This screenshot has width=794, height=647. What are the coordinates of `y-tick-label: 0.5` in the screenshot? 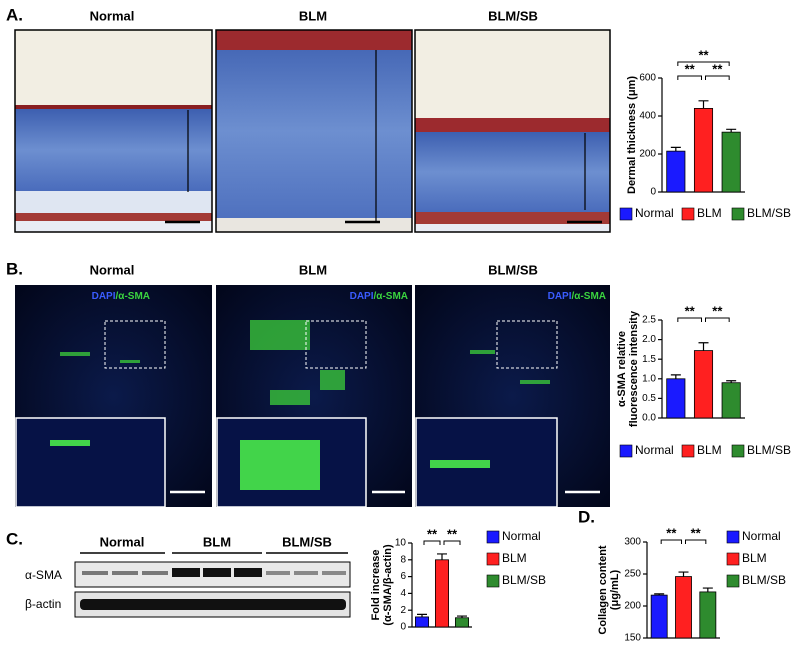 It's located at (649, 398).